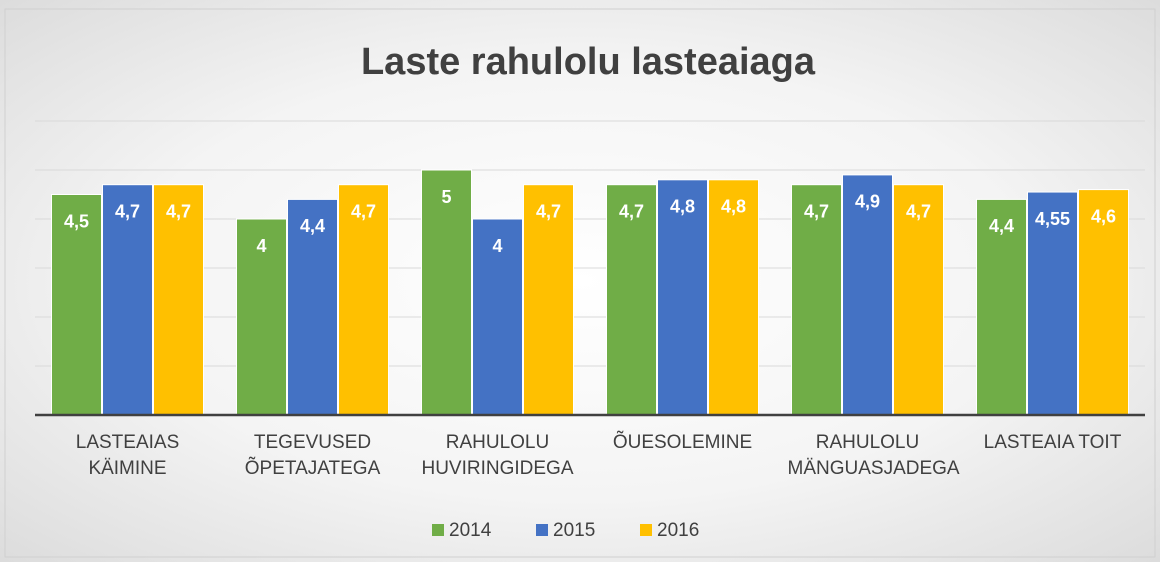 The height and width of the screenshot is (562, 1160). Describe the element at coordinates (682, 442) in the screenshot. I see `x-tick-label: ÕUESOLEMINE` at that location.